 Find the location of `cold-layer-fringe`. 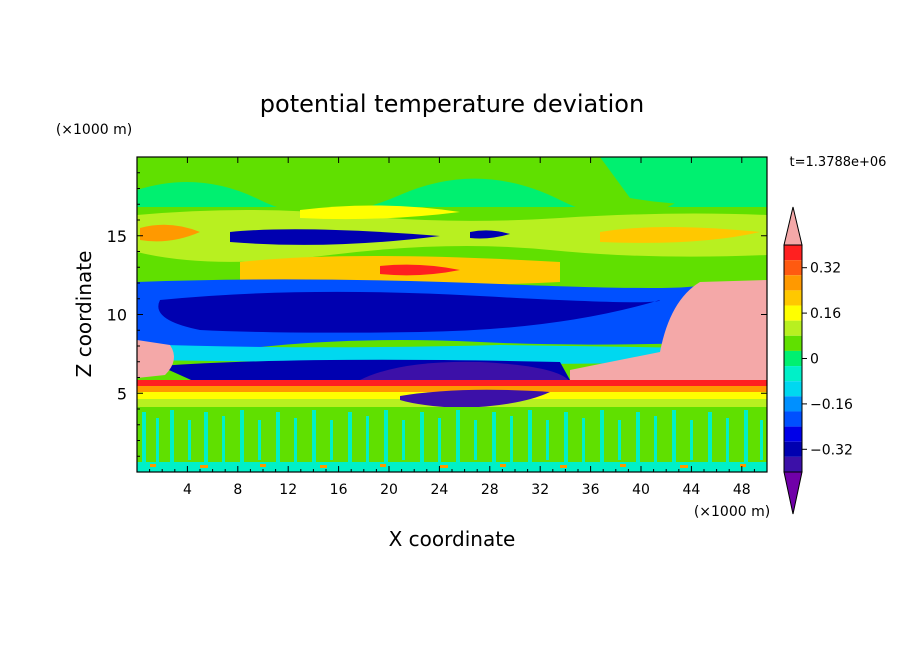

cold-layer-fringe is located at coordinates (418, 354).